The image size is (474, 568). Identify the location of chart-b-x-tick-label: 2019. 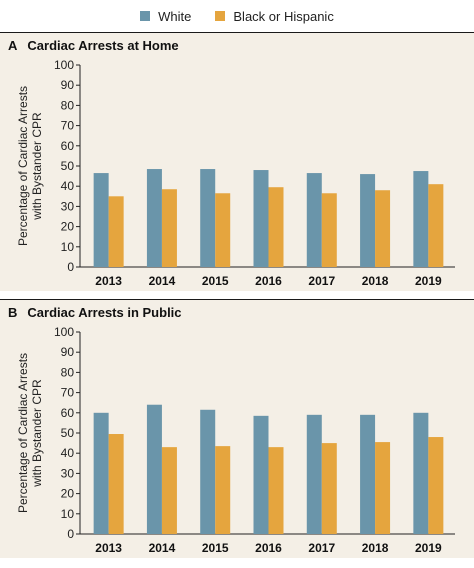
(428, 548).